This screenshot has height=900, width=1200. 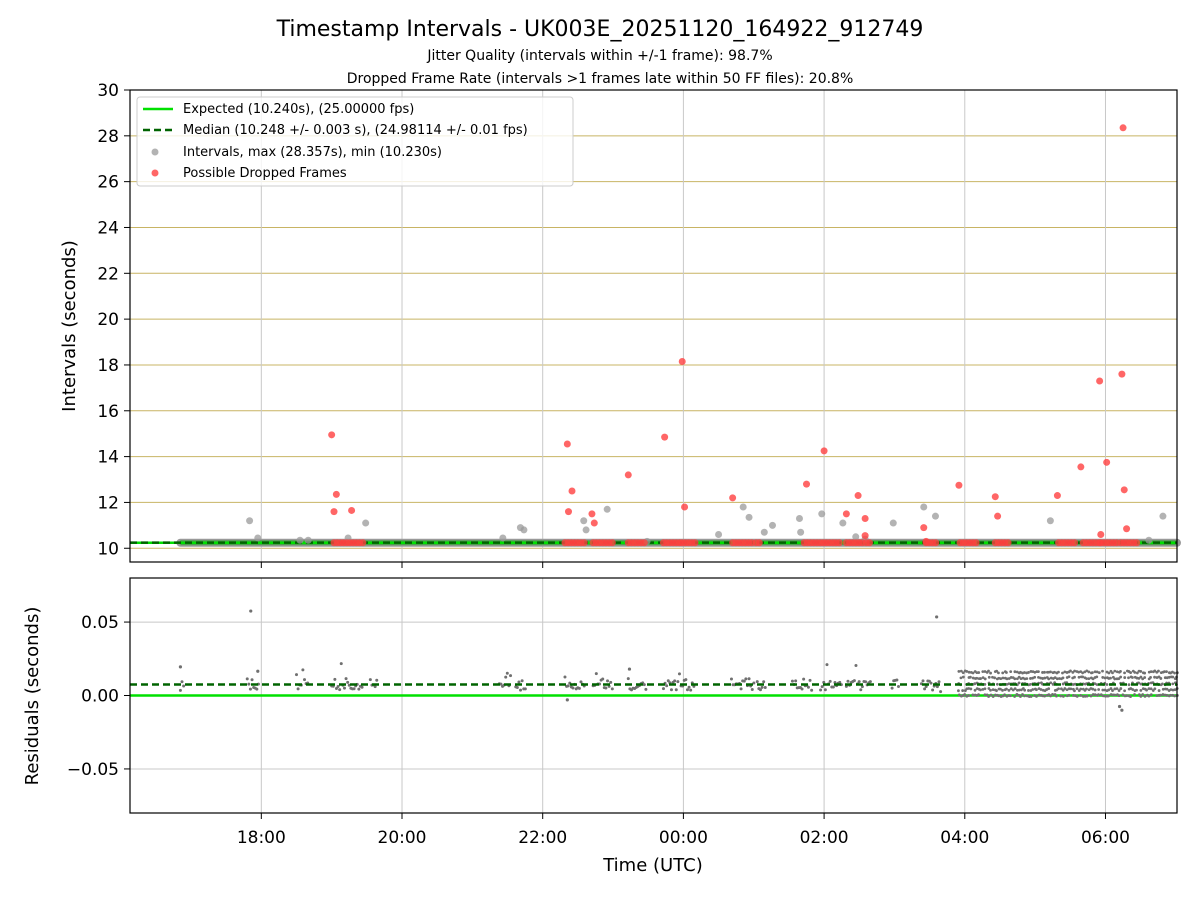 What do you see at coordinates (1105, 838) in the screenshot?
I see `x-tick-label: 06:00` at bounding box center [1105, 838].